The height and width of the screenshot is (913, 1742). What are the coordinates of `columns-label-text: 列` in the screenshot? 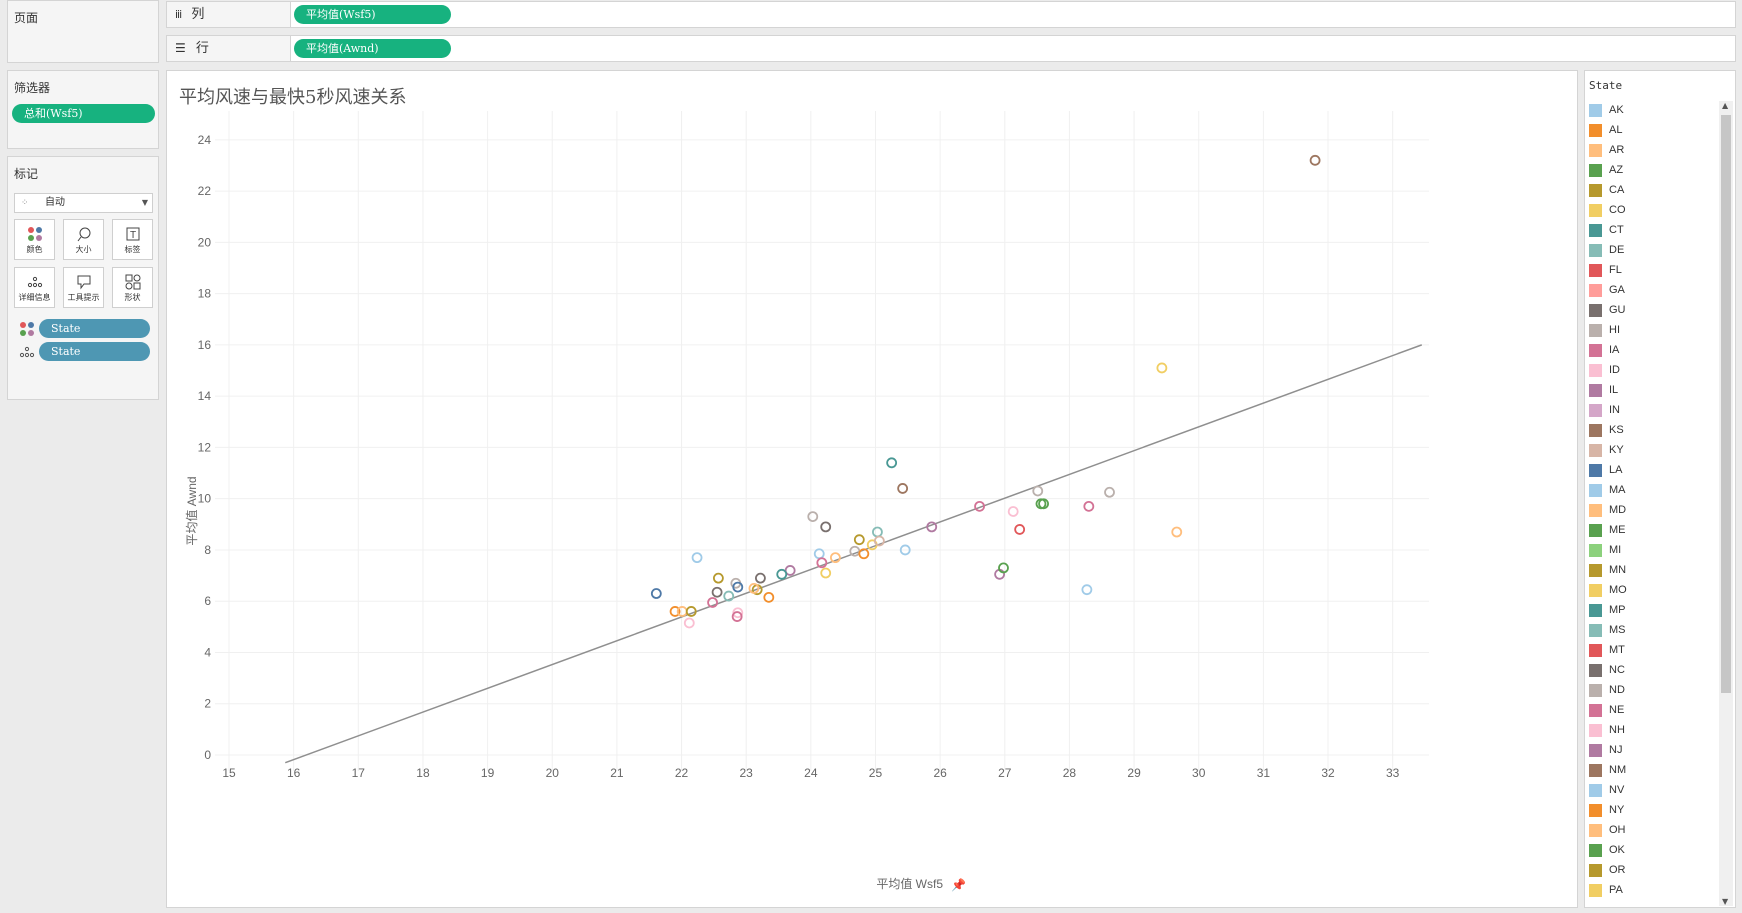 It's located at (198, 14).